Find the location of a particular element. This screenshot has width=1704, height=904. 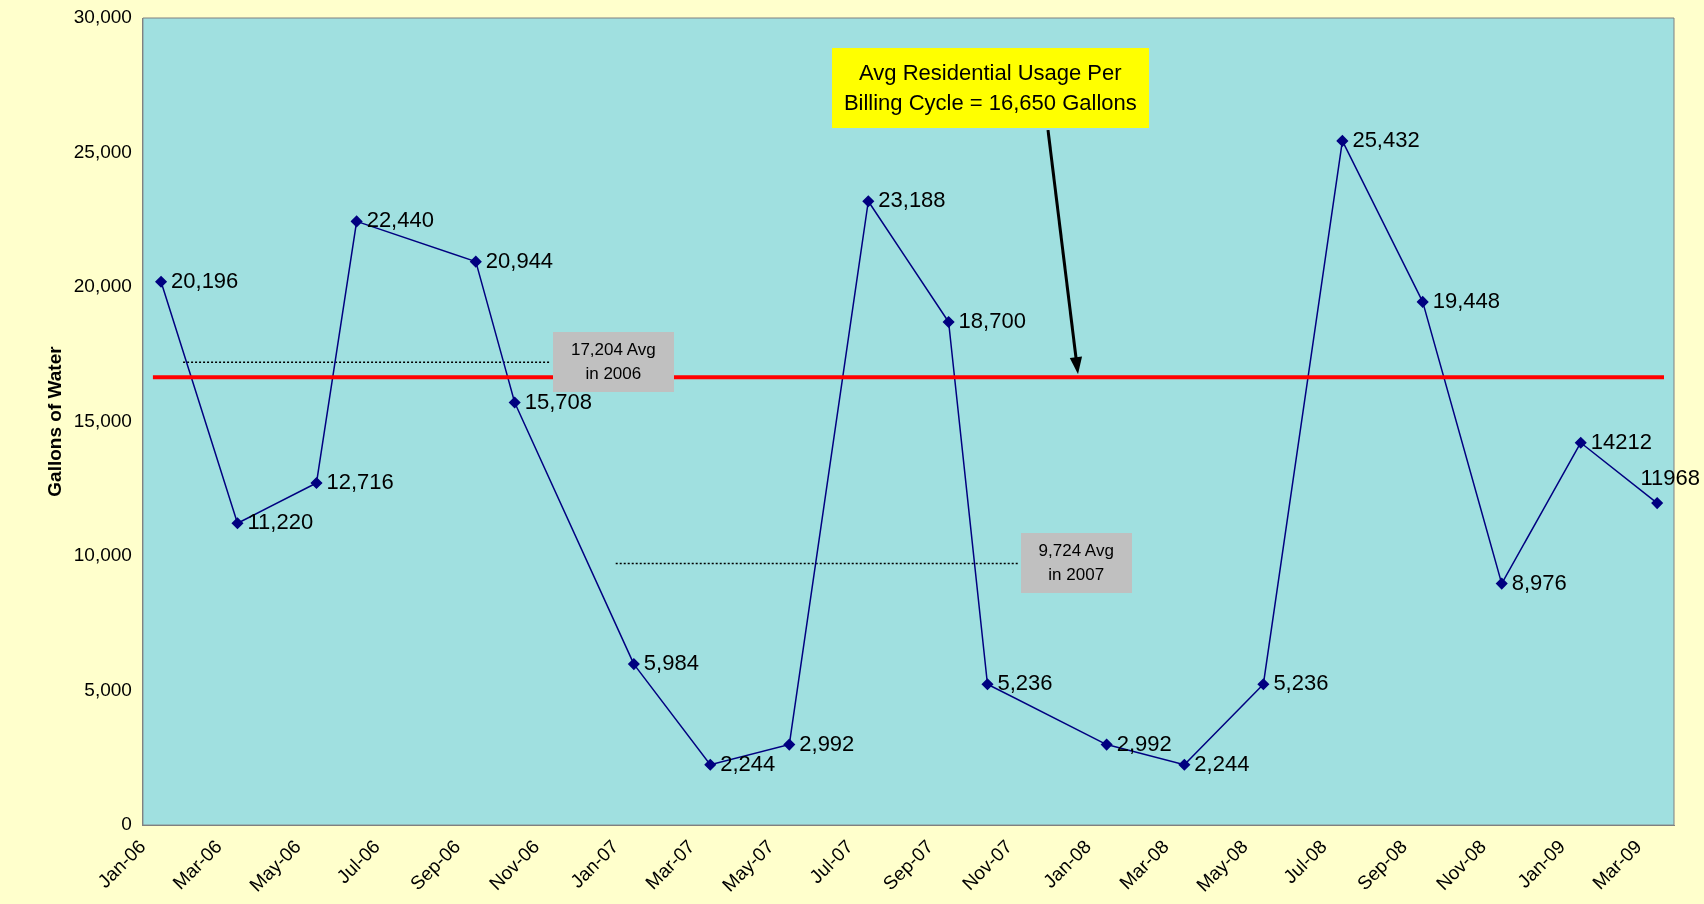

annotation: 9,724 Avg in 2007 is located at coordinates (1076, 563).